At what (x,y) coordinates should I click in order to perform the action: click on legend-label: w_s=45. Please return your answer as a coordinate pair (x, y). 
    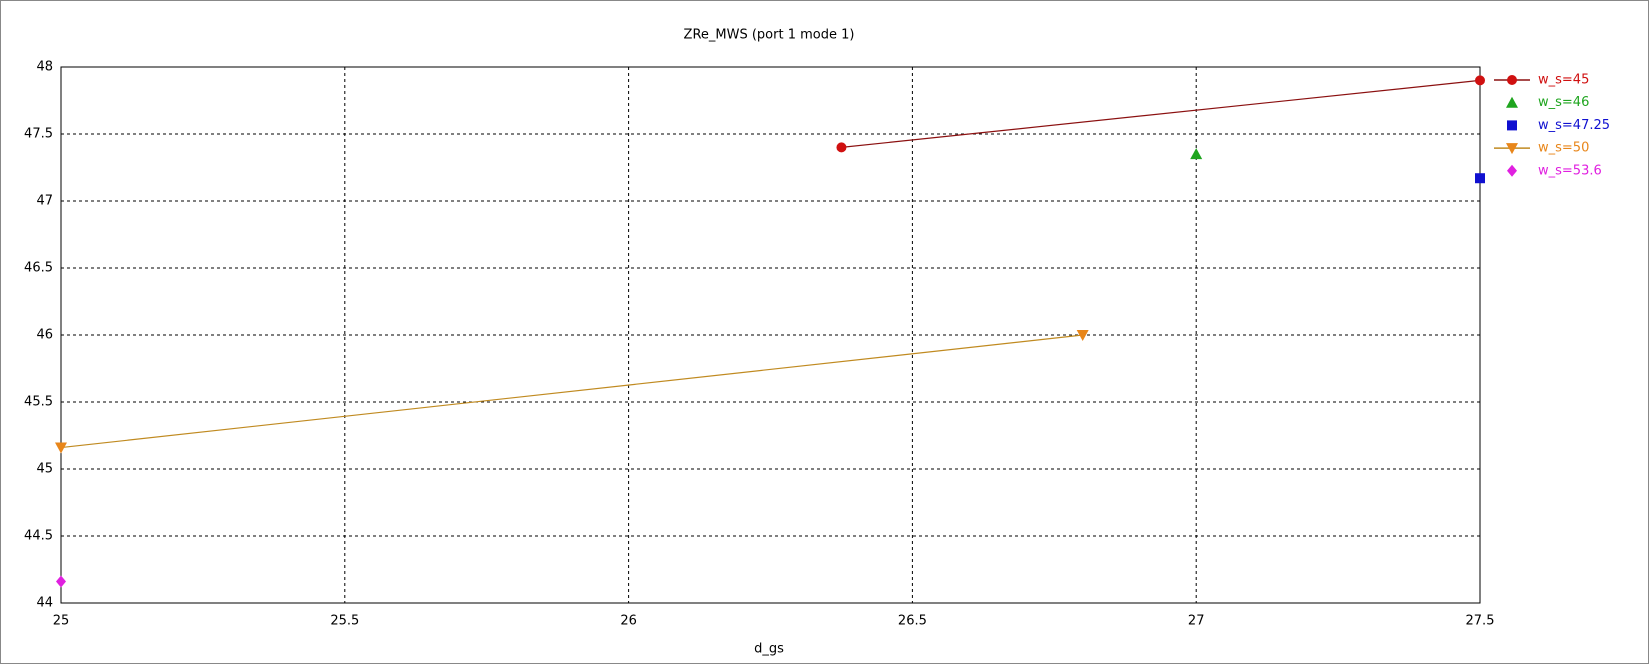
    Looking at the image, I should click on (1563, 80).